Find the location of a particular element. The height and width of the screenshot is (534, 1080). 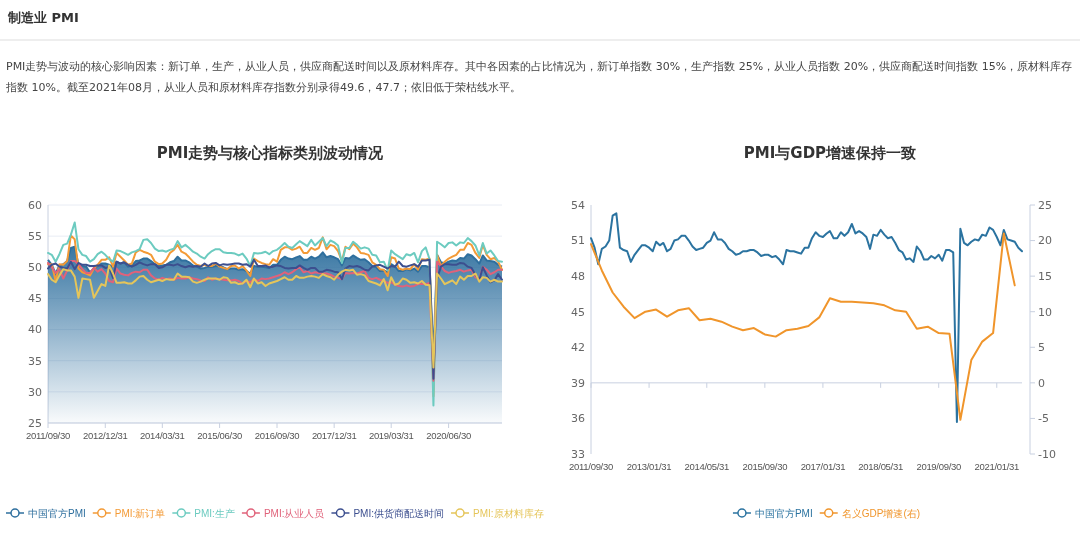

legend-label: PMI:新订单 is located at coordinates (140, 513).